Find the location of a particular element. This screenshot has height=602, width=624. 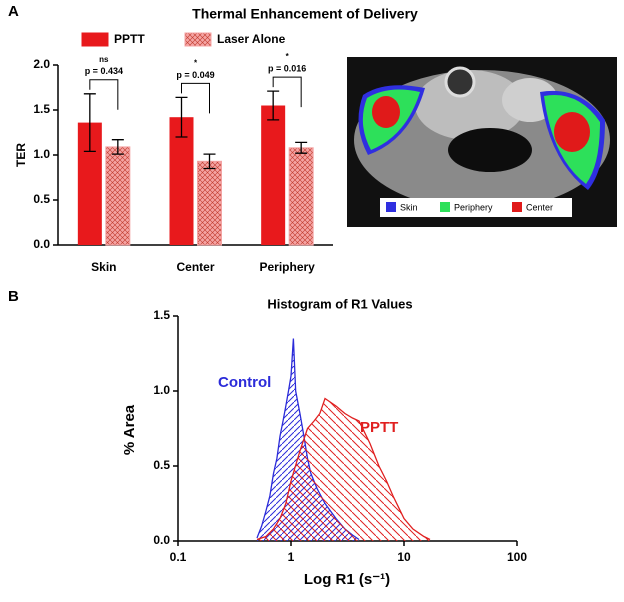

series-label: PPTT is located at coordinates (379, 427).